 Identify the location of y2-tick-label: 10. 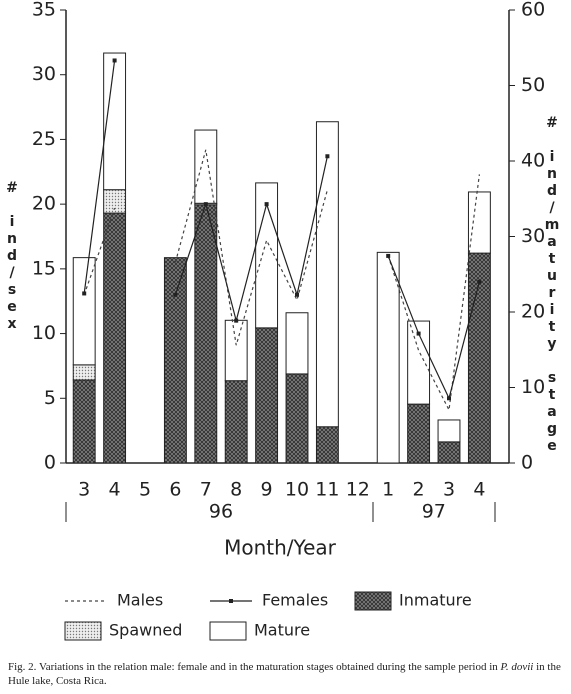
(533, 387).